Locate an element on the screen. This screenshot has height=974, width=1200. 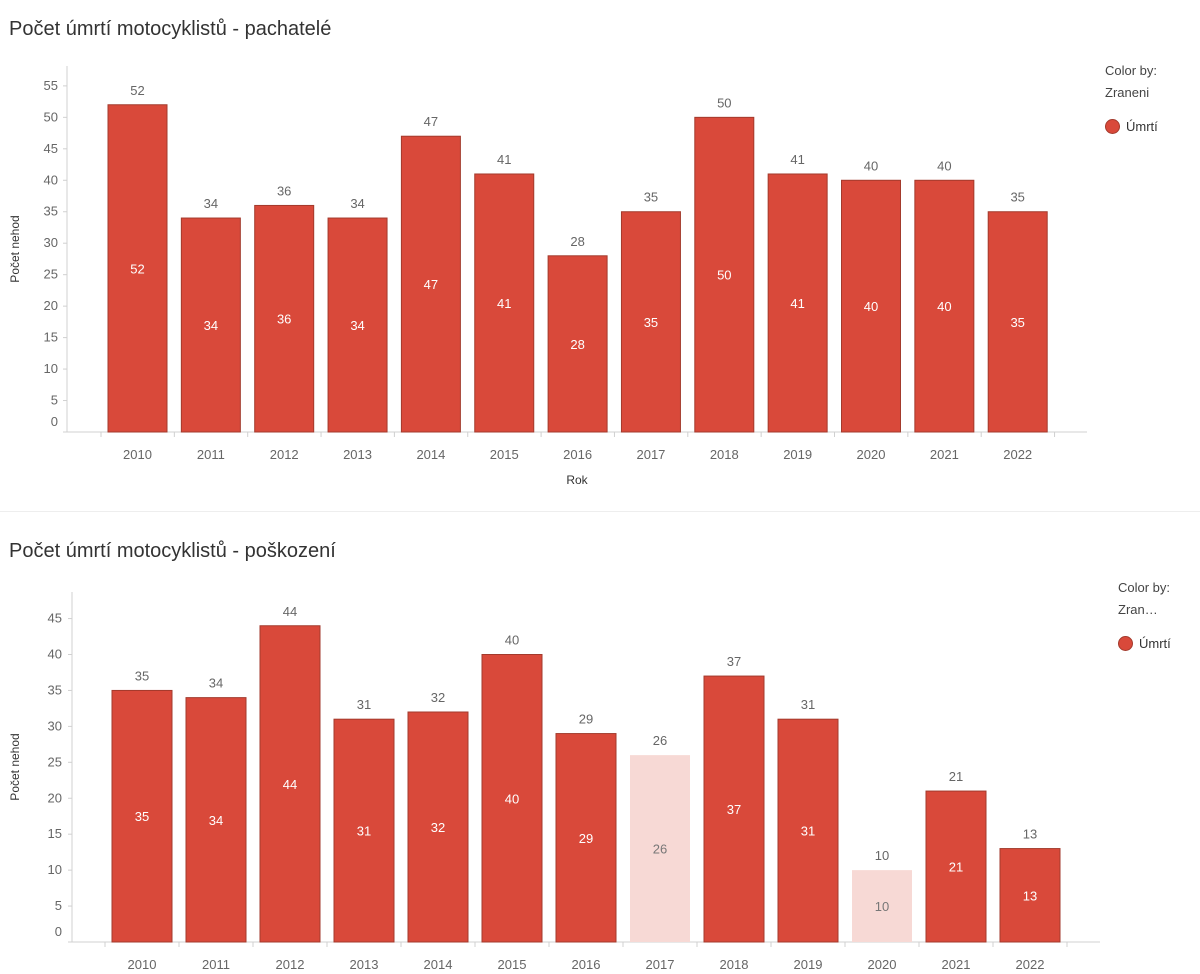
data-label-inside-2014: 32 is located at coordinates (438, 827).